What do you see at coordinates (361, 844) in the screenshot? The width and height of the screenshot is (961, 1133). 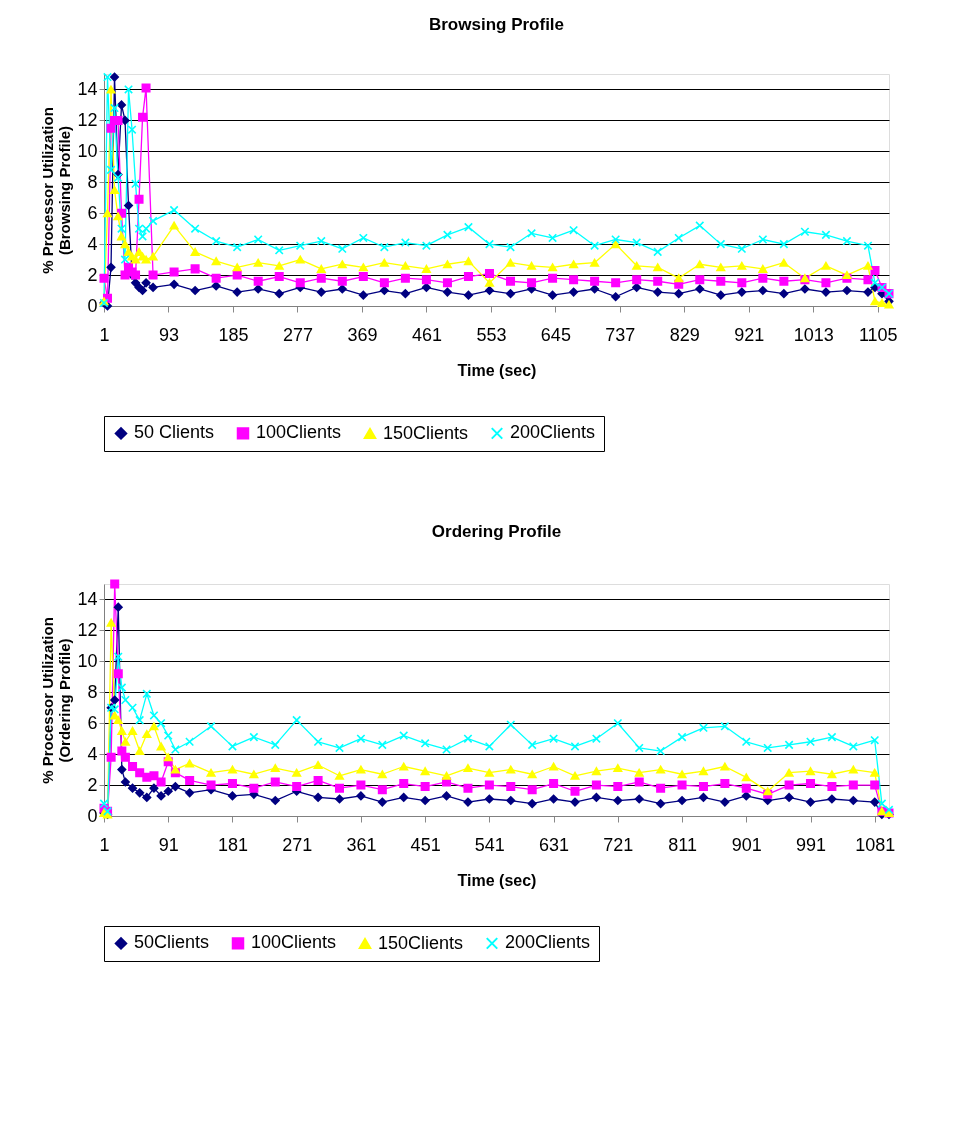 I see `x-tick-label: 361` at bounding box center [361, 844].